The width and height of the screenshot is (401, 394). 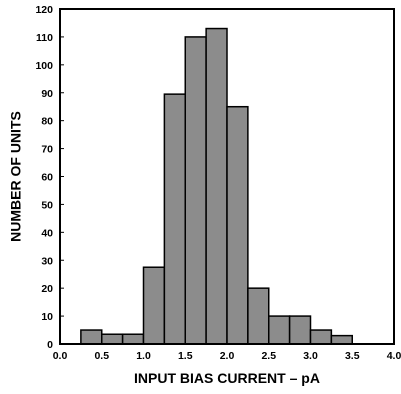 What do you see at coordinates (227, 356) in the screenshot?
I see `x-tick-label: 2.0` at bounding box center [227, 356].